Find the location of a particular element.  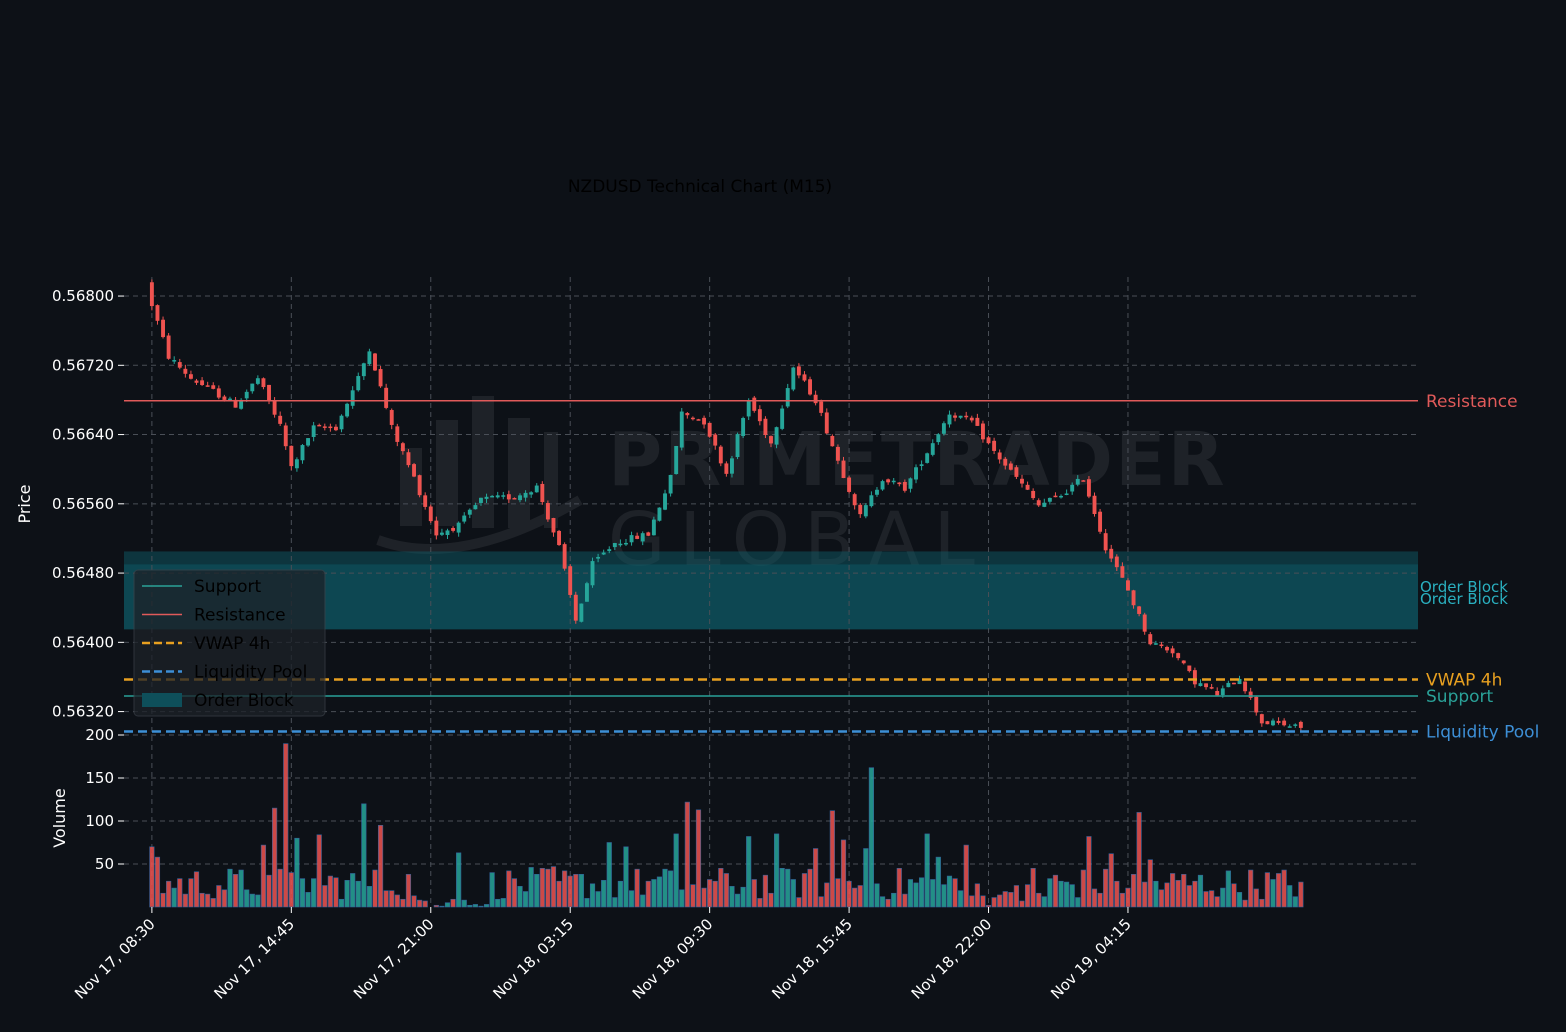

price-tick-label: 0.56640 is located at coordinates (83, 435).